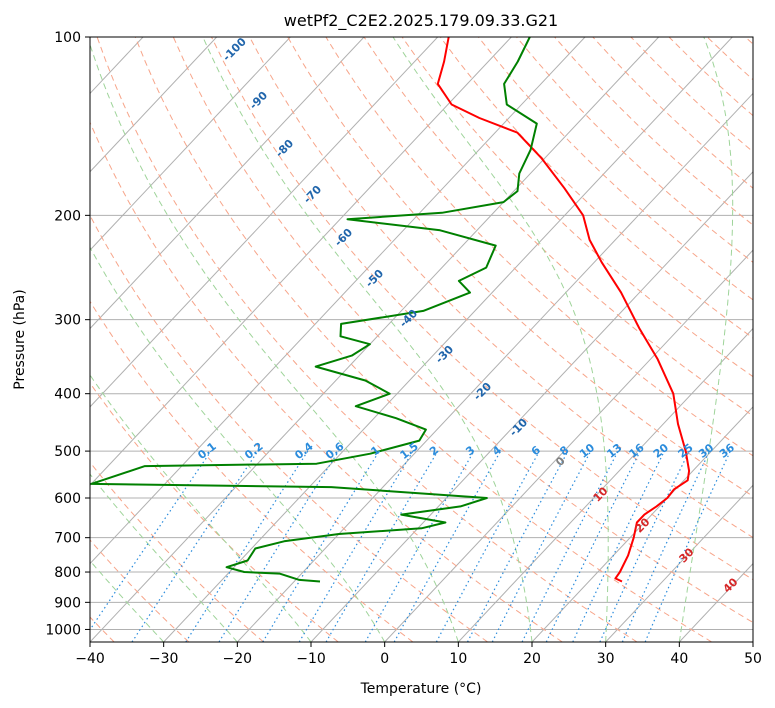 Image resolution: width=775 pixels, height=708 pixels. What do you see at coordinates (311, 659) in the screenshot?
I see `x-tick-label: −10` at bounding box center [311, 659].